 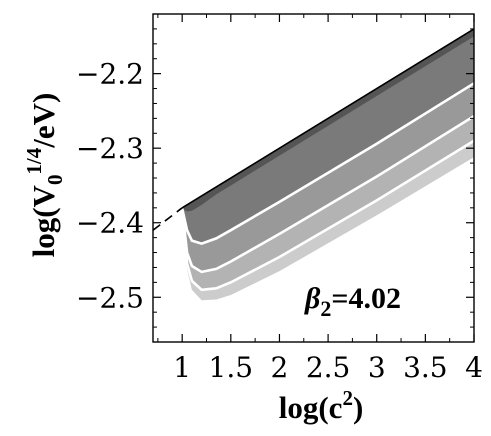 I want to click on boundary-dashed, so click(x=167, y=219).